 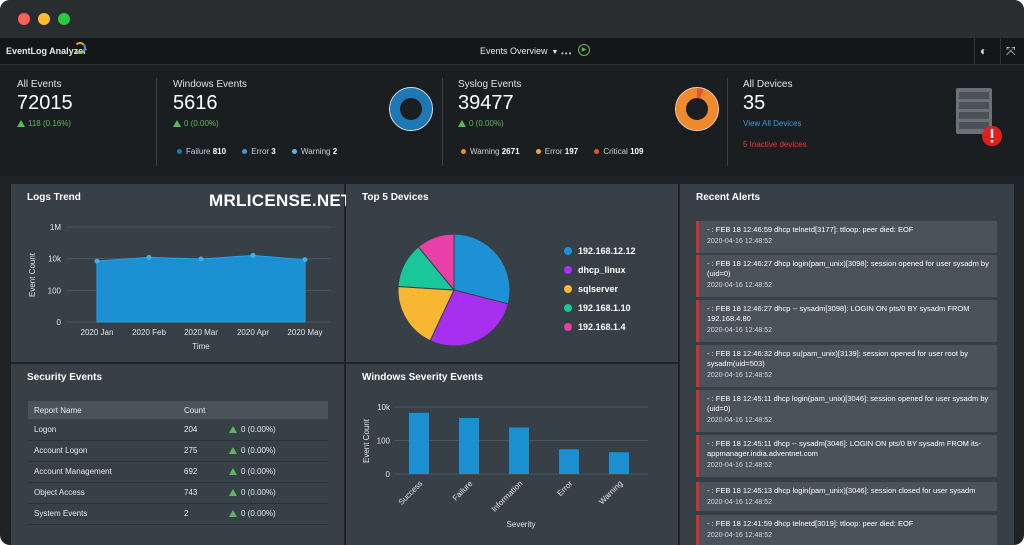 I want to click on pie-legend-item: 192.168.1.10, so click(x=597, y=308).